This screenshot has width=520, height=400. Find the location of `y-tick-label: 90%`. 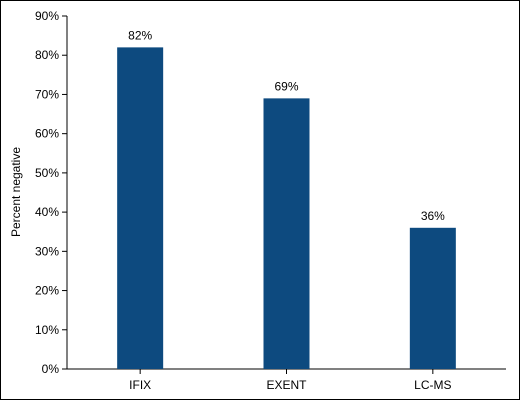

y-tick-label: 90% is located at coordinates (47, 16).